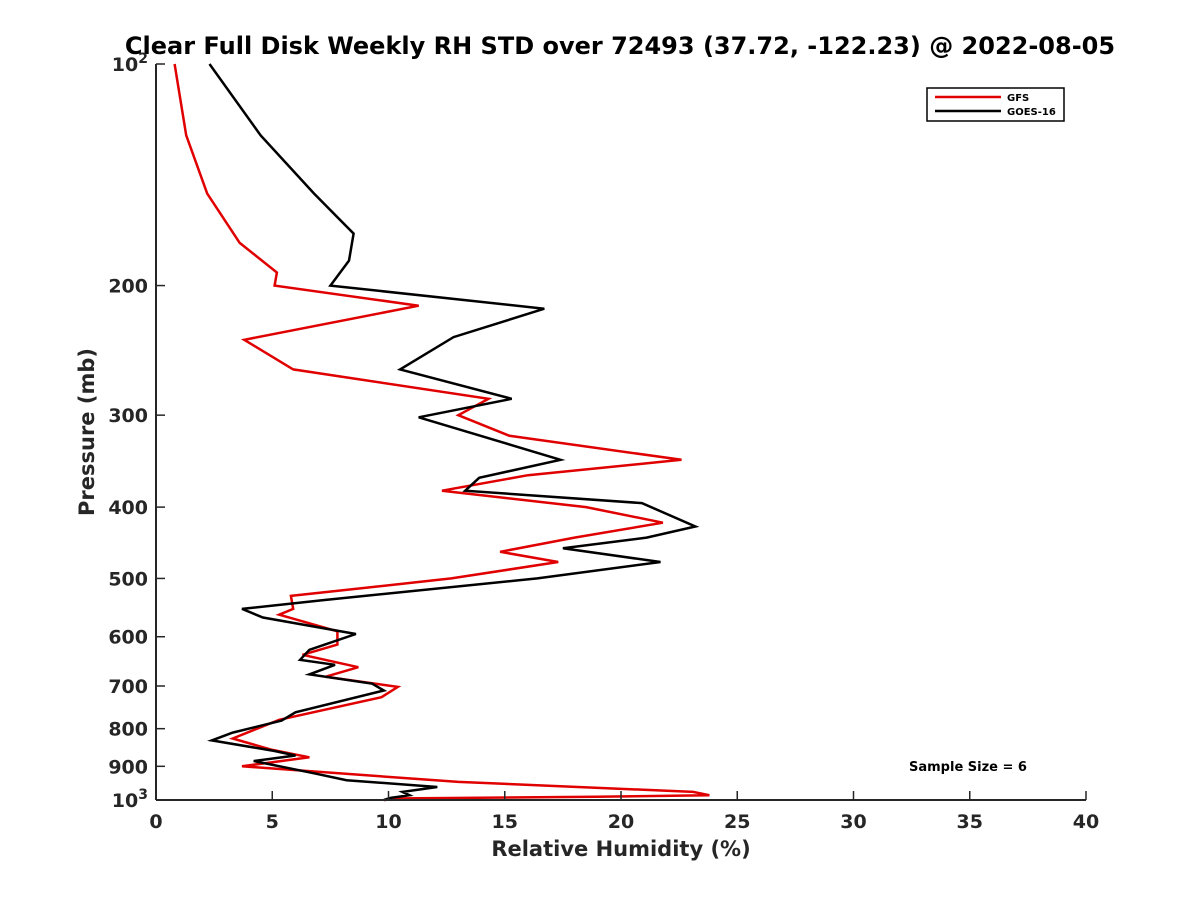  I want to click on x-ticks: 0 5 10 15 20 25 30 35 40, so click(624, 812).